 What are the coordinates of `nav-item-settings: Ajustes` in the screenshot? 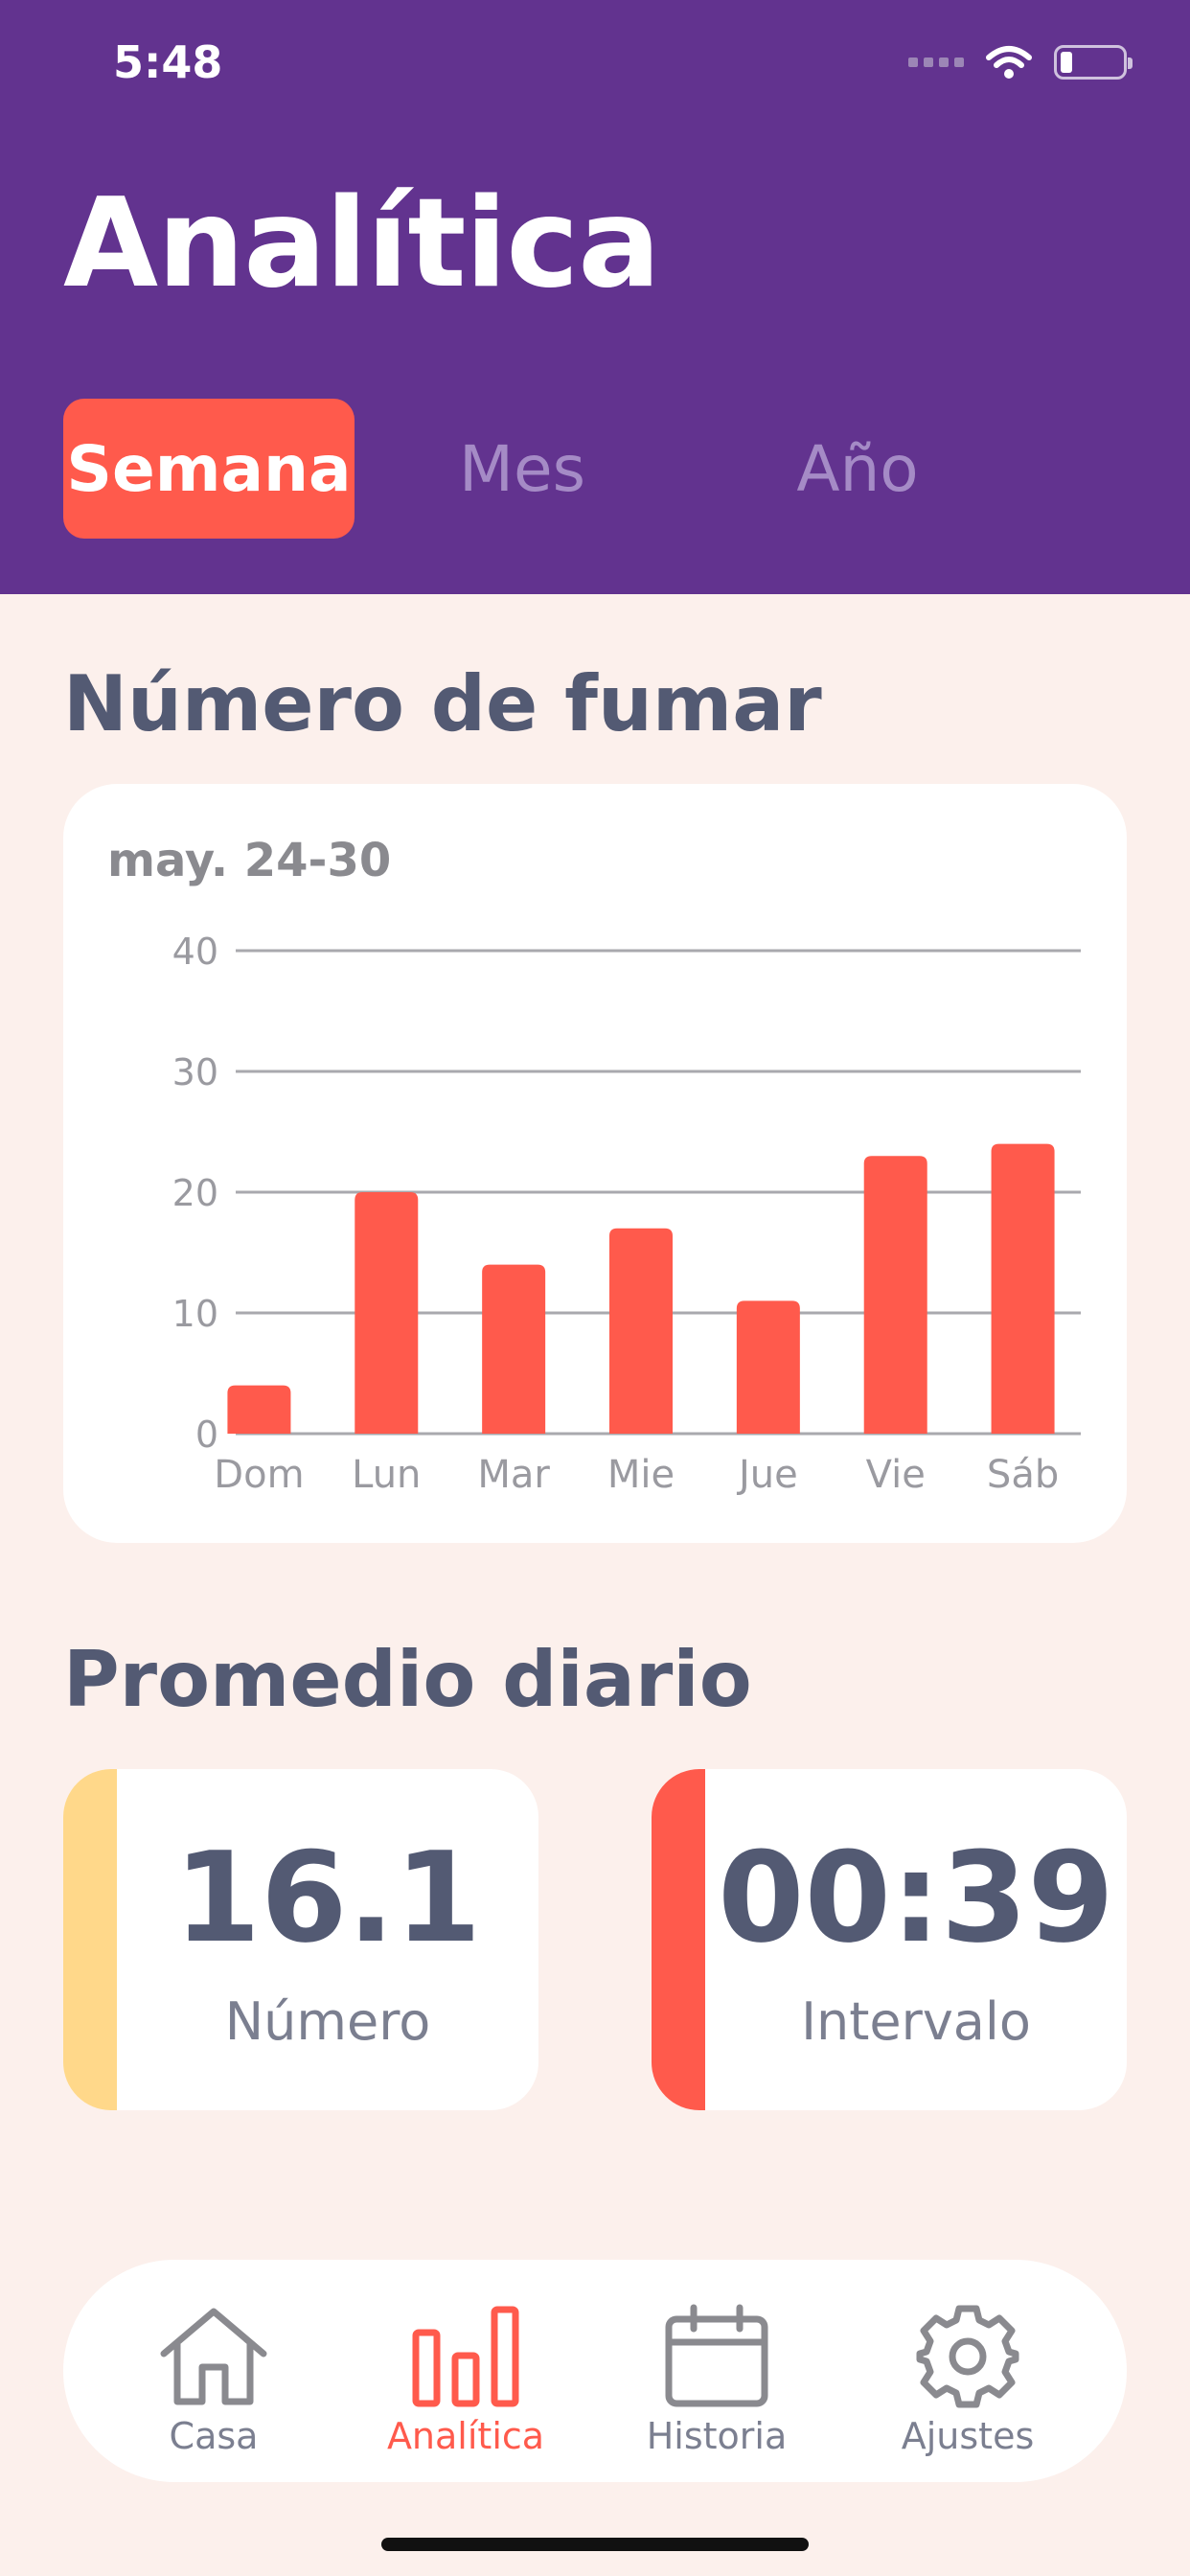 It's located at (968, 2380).